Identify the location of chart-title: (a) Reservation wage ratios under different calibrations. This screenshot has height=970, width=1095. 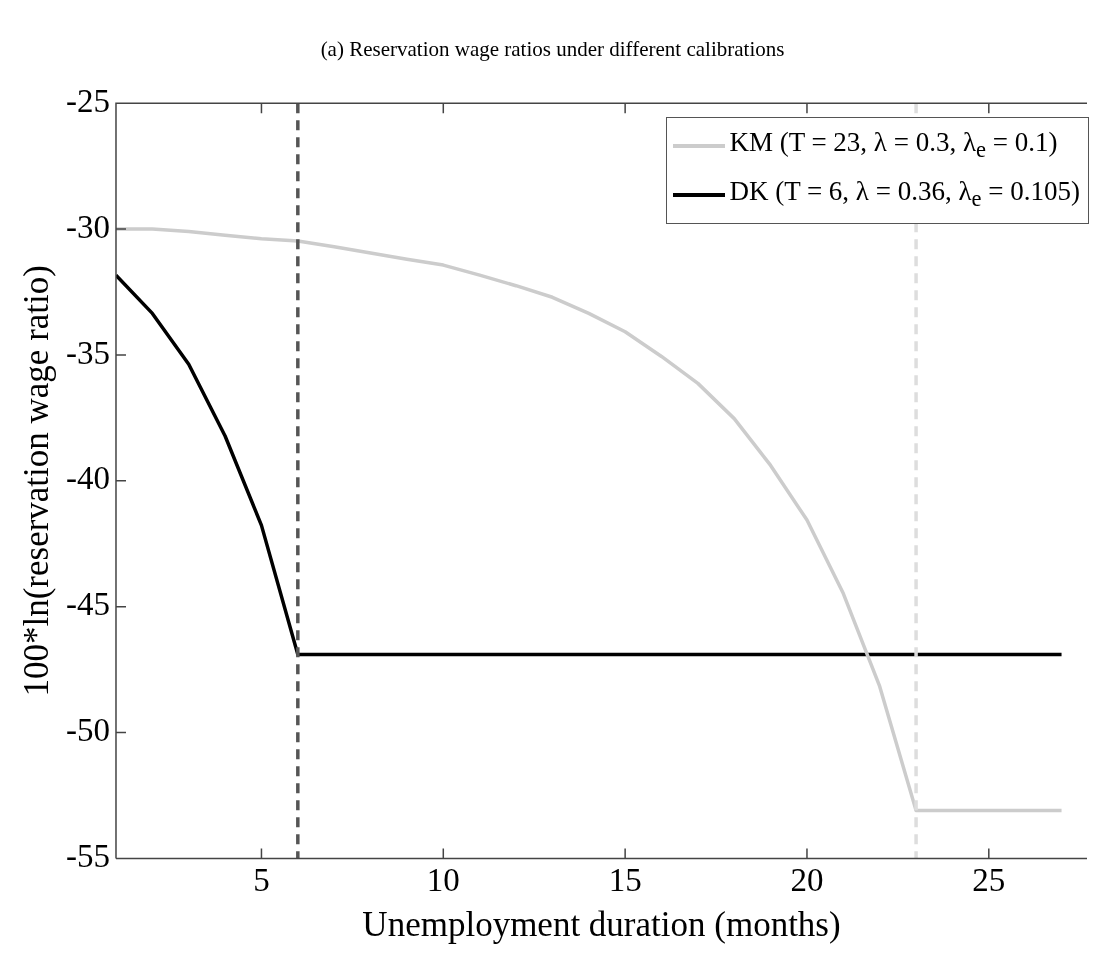
(552, 49).